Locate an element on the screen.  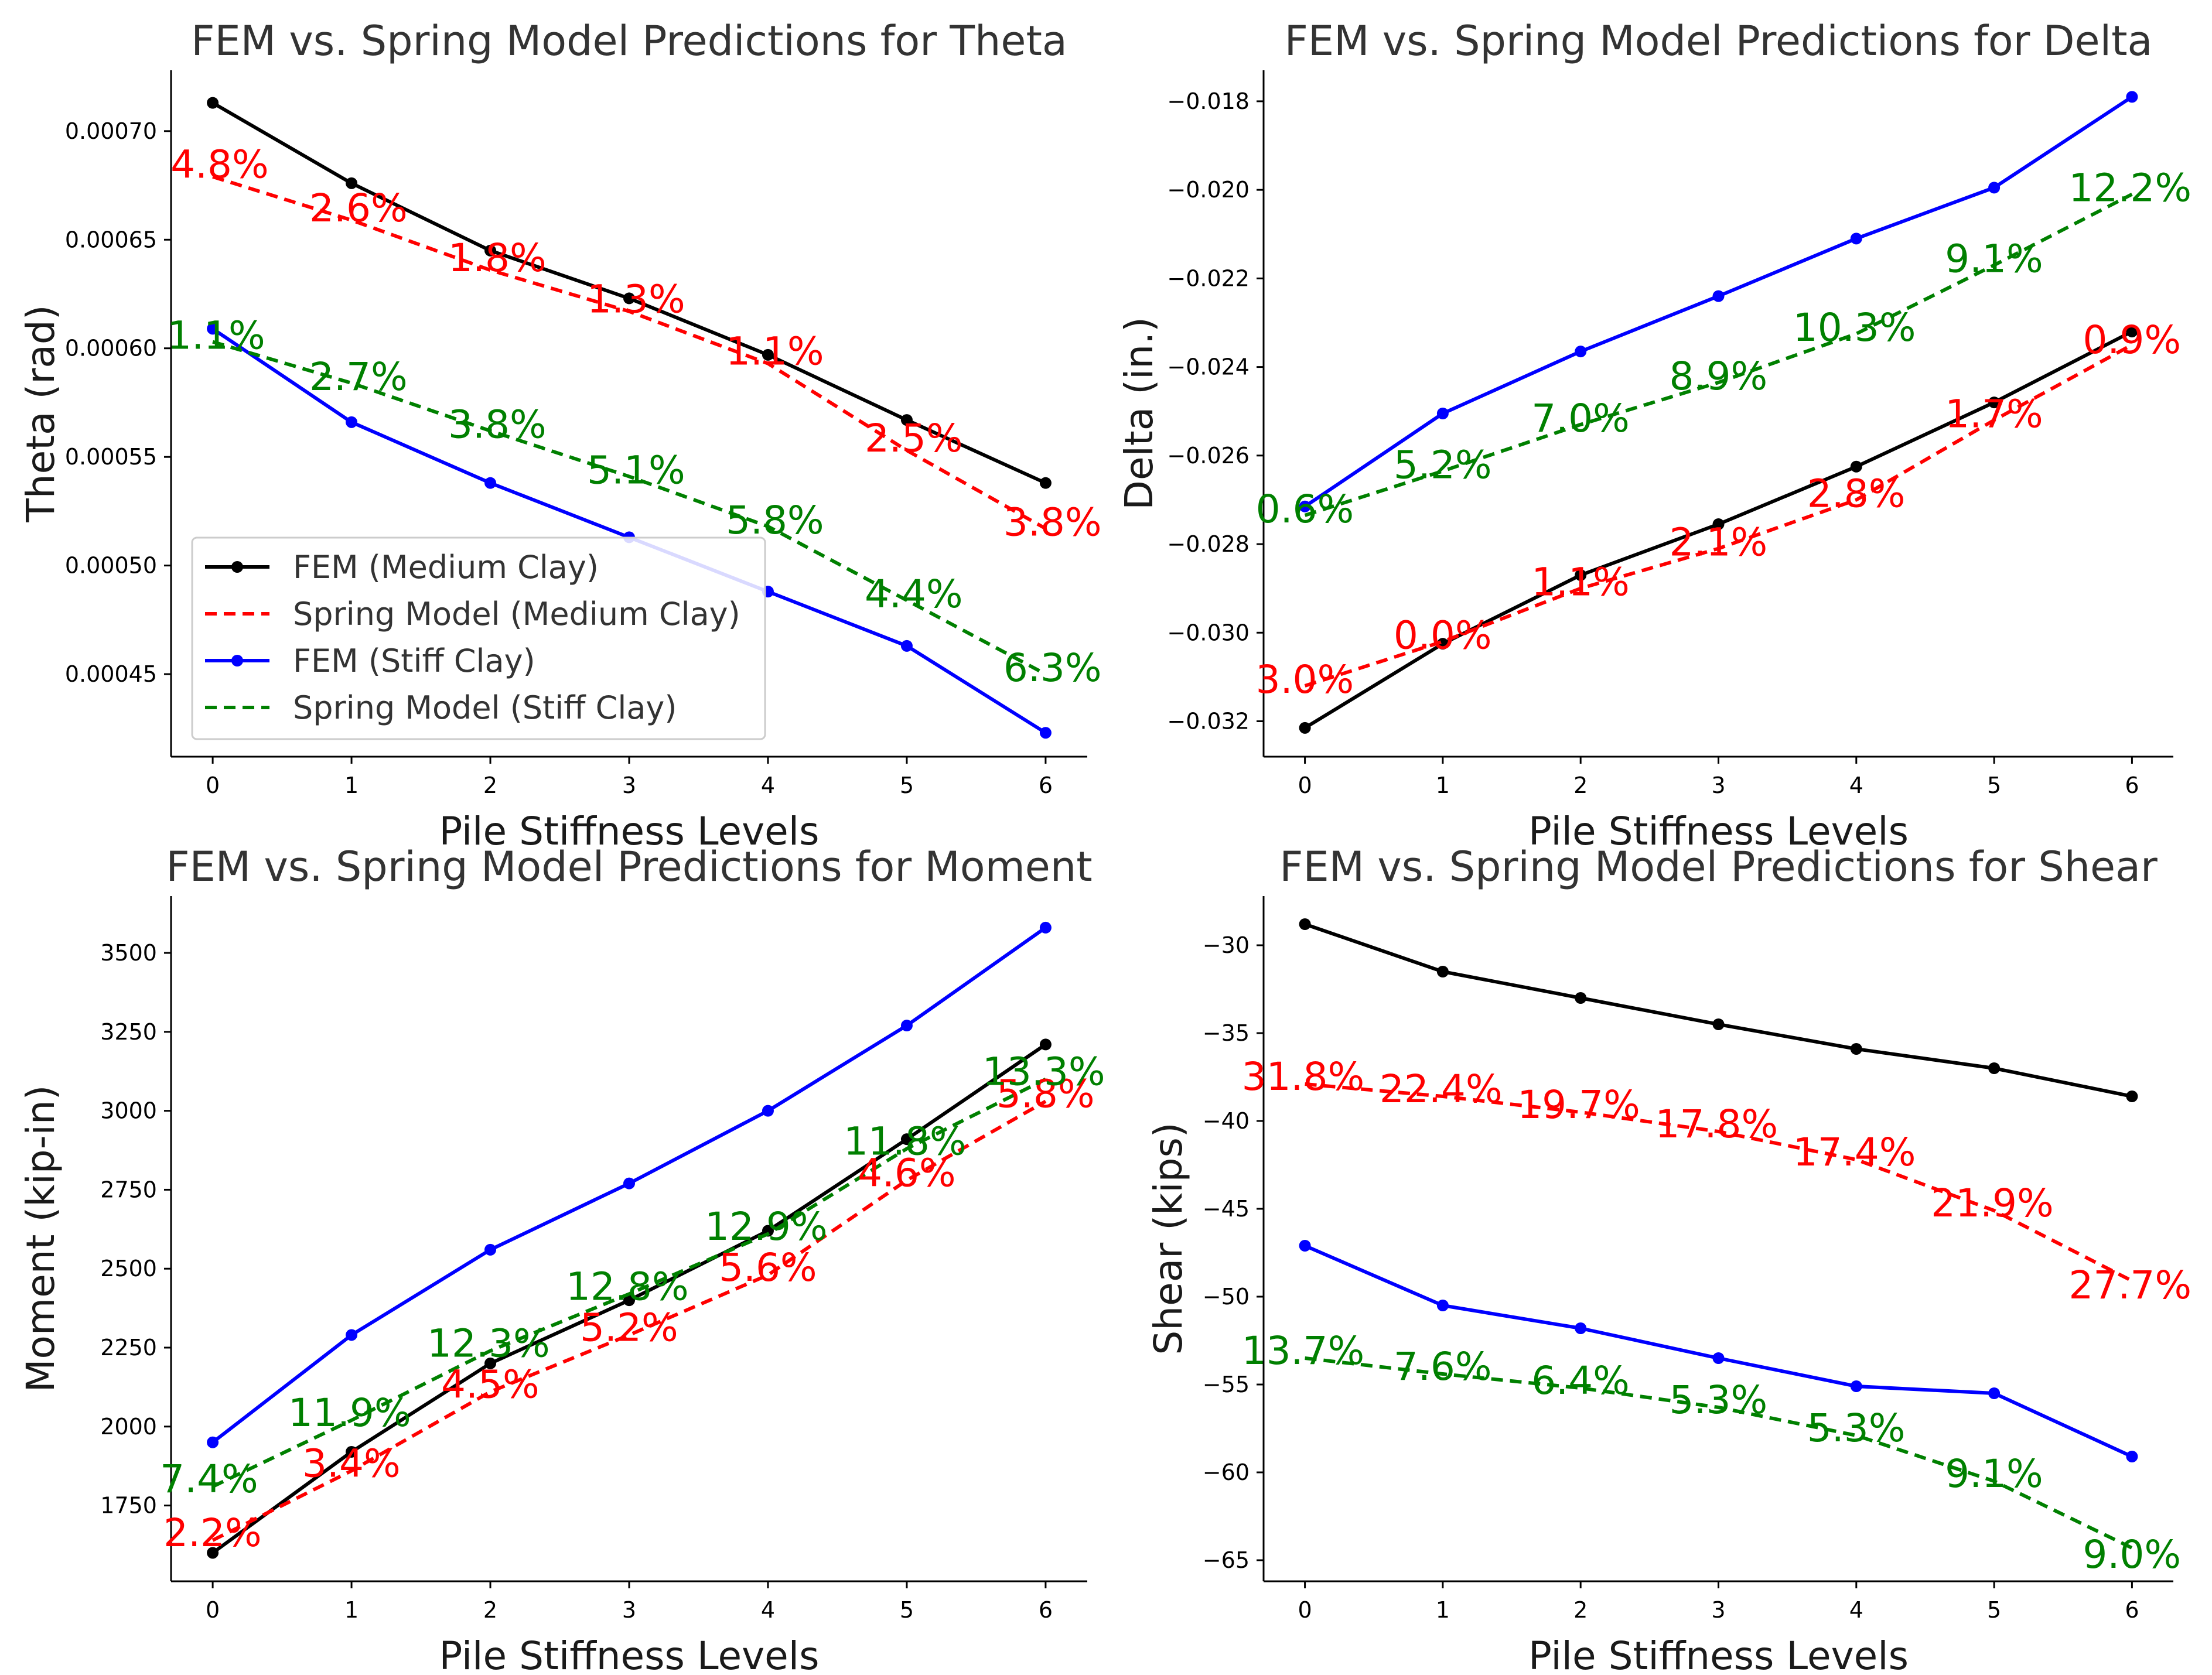
y-tick-label: 0.00045 is located at coordinates (111, 674).